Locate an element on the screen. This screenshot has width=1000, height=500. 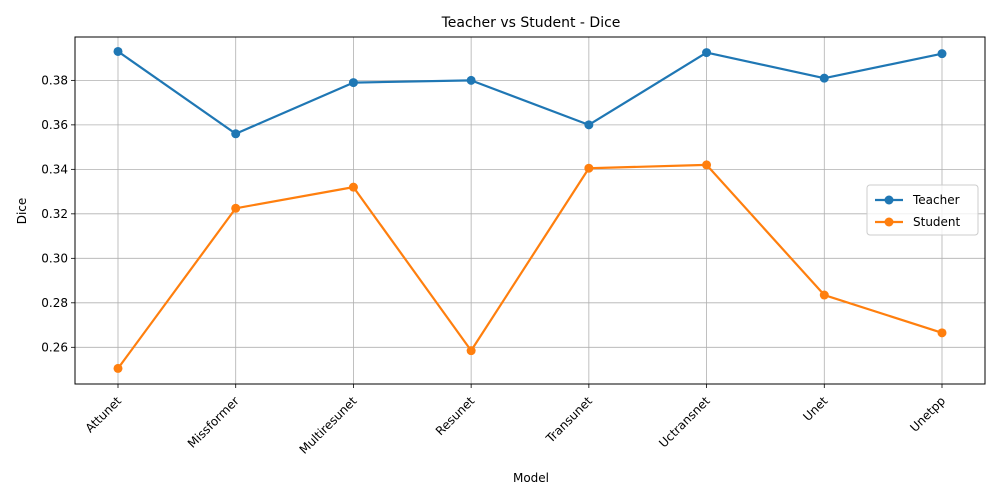
y-tick-label: 0.32 is located at coordinates (54, 214).